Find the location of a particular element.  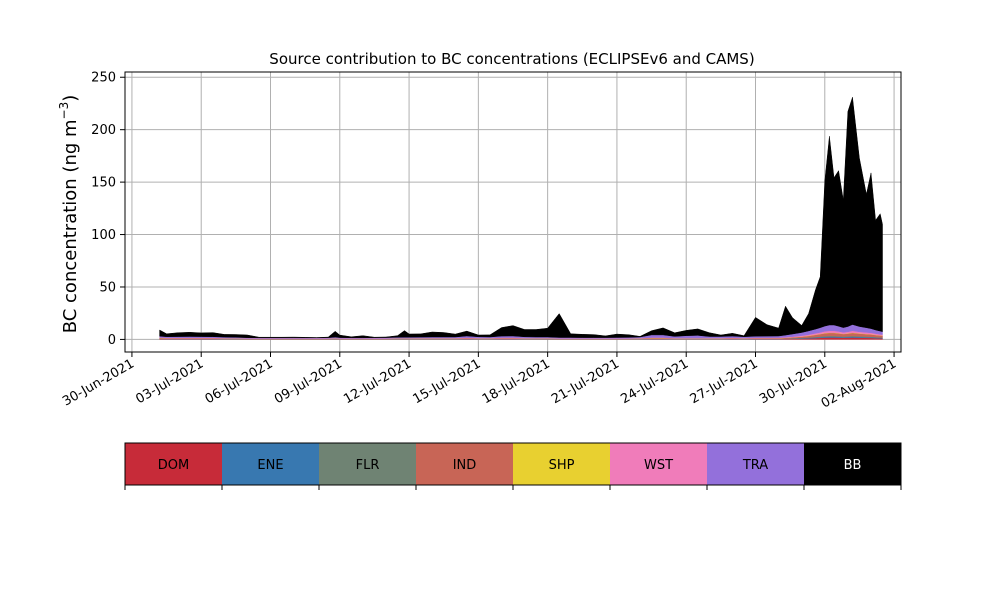

legend-swatch-dom is located at coordinates (173, 464).